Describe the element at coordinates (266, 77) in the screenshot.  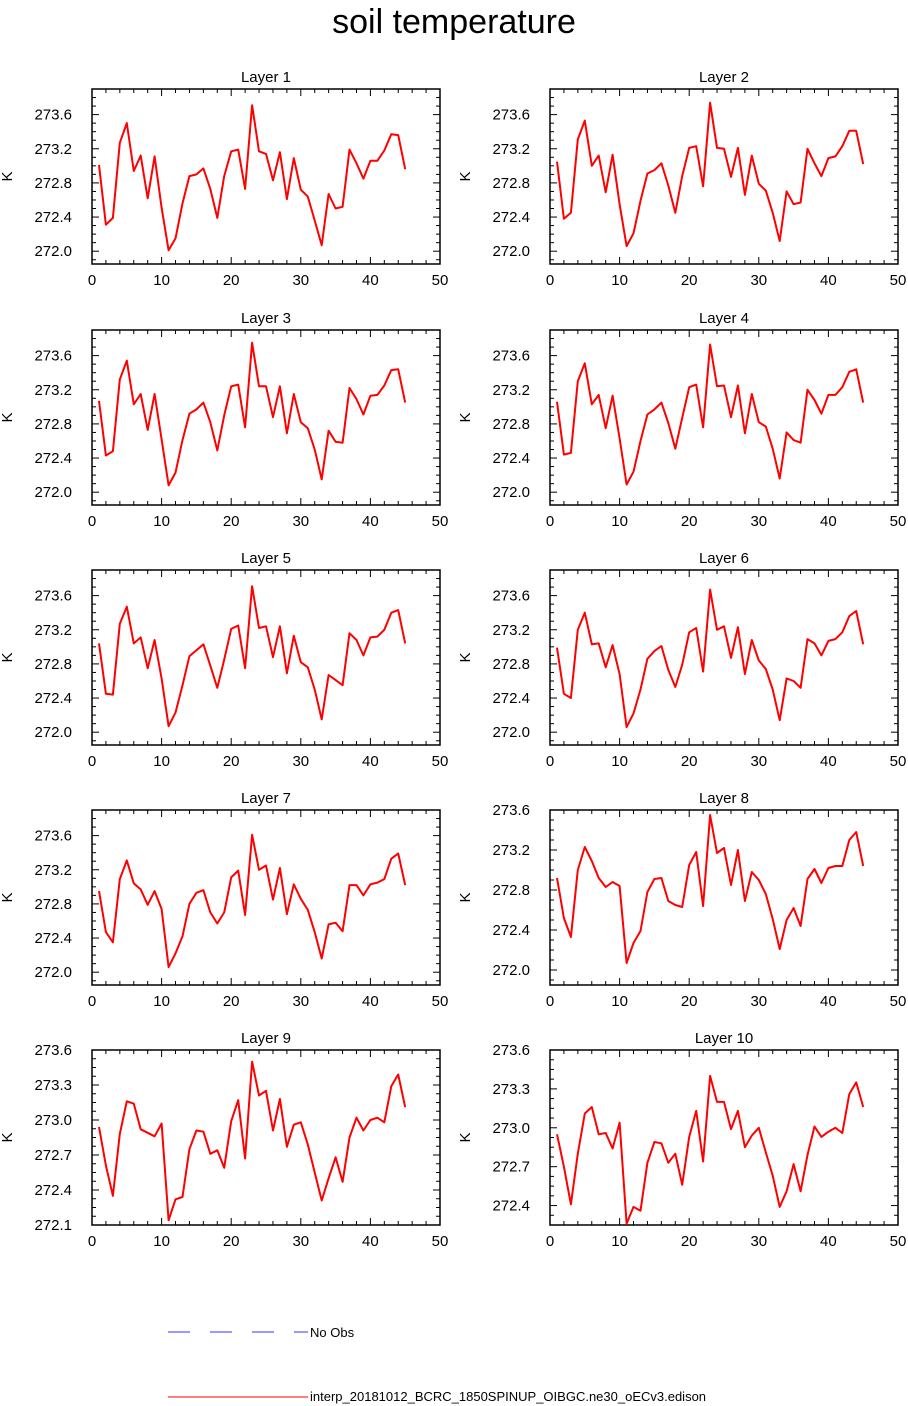
I see `panel-title: Layer 1` at that location.